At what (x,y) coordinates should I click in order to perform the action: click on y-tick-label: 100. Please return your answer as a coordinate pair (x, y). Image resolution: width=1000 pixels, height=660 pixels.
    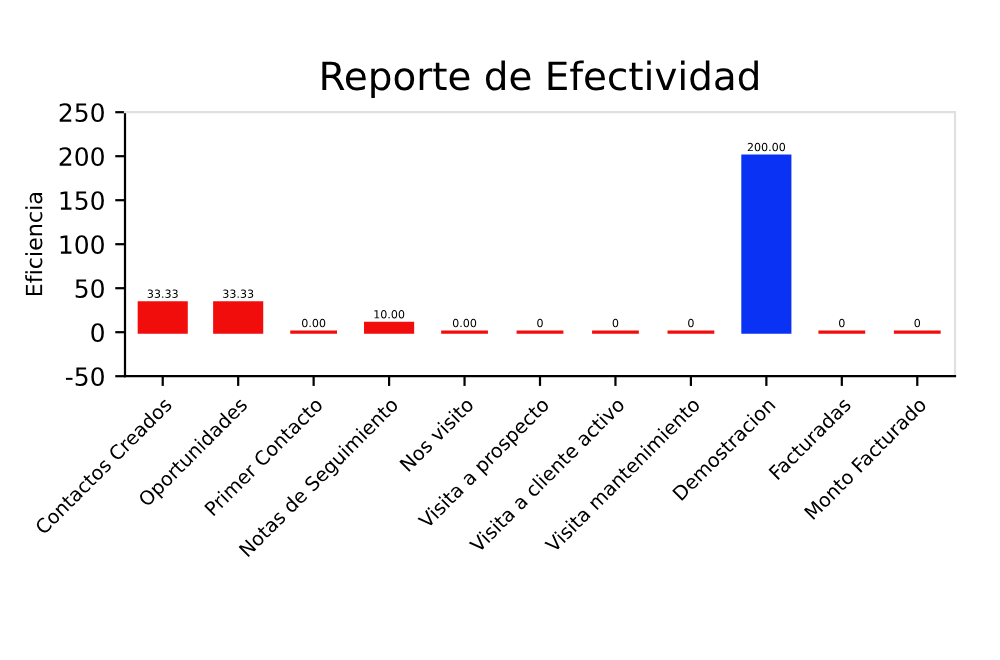
    Looking at the image, I should click on (82, 245).